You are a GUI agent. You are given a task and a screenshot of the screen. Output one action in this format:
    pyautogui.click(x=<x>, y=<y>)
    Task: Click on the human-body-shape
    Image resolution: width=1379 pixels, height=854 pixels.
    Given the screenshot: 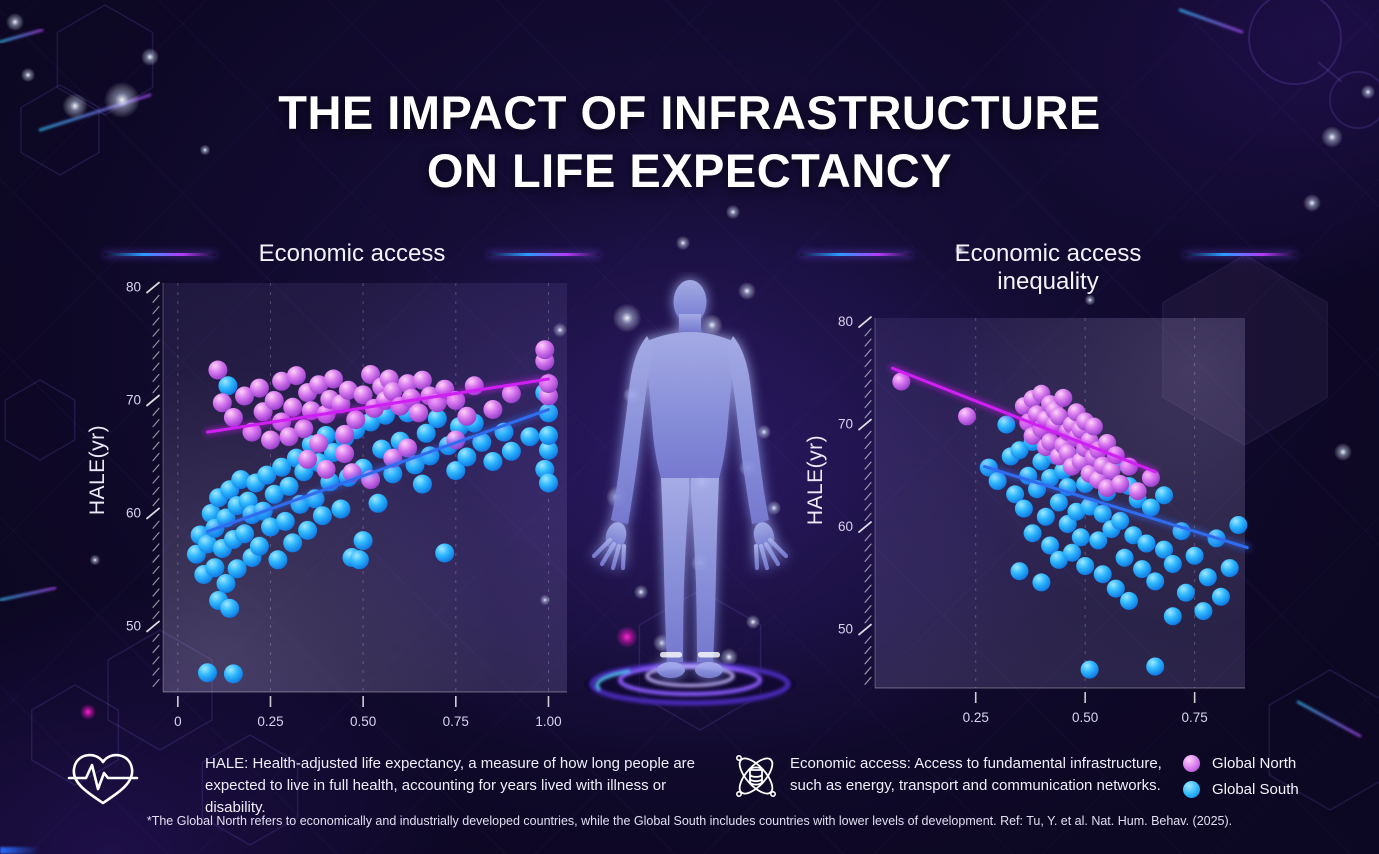 What is the action you would take?
    pyautogui.click(x=690, y=479)
    